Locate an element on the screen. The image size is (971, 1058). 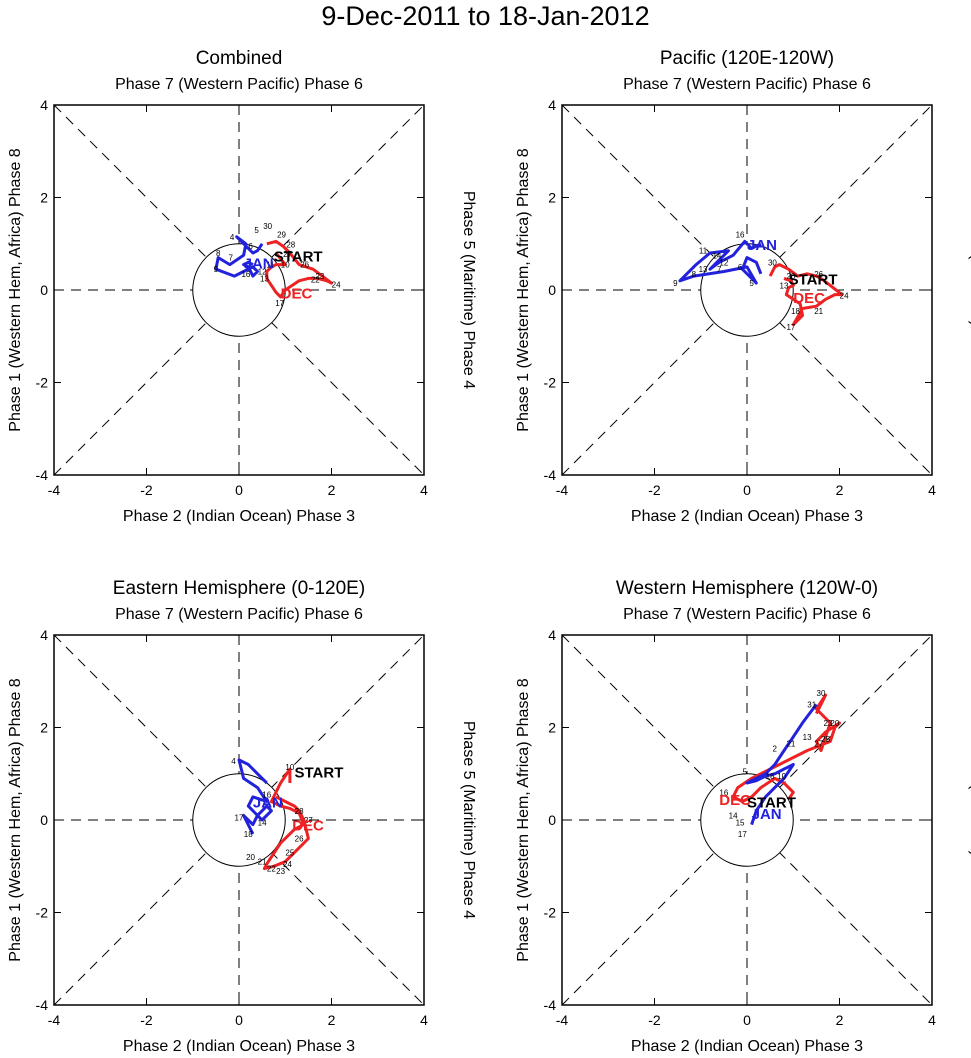
day-label: 2 is located at coordinates (775, 748).